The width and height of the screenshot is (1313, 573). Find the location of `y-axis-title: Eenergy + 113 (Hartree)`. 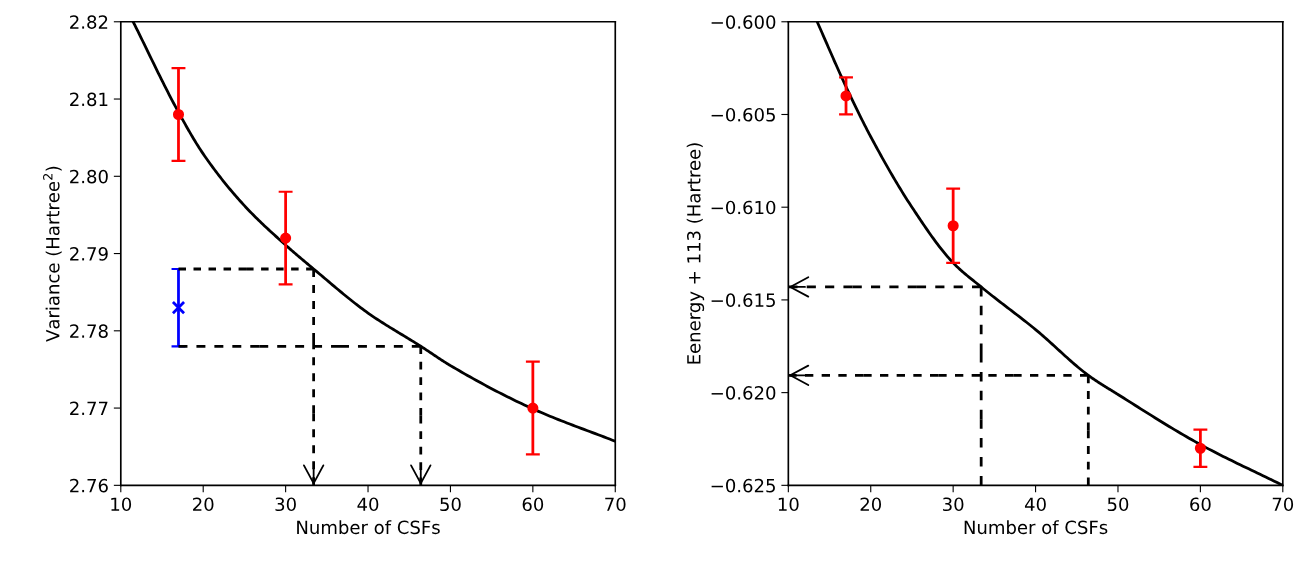

y-axis-title: Eenergy + 113 (Hartree) is located at coordinates (695, 253).